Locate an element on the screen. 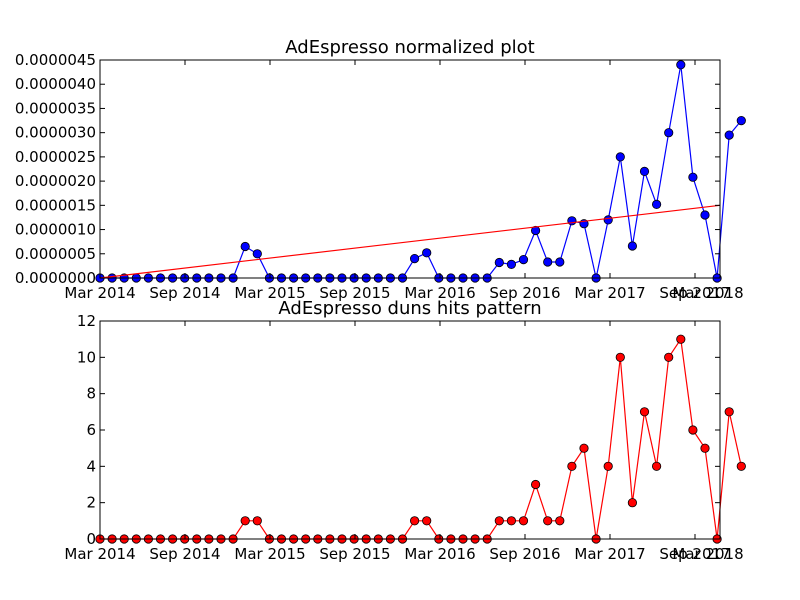  y-tick-label: 0.0000010 is located at coordinates (55, 230).